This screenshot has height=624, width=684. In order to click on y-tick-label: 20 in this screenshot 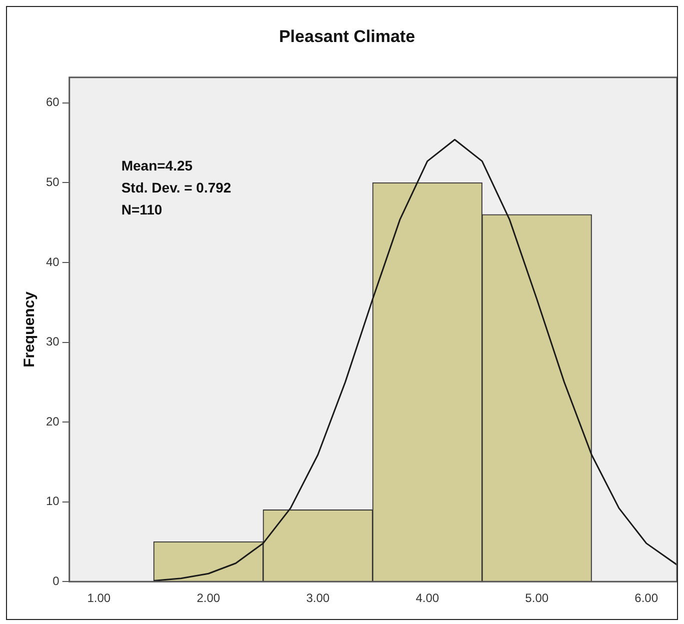, I will do `click(53, 421)`.